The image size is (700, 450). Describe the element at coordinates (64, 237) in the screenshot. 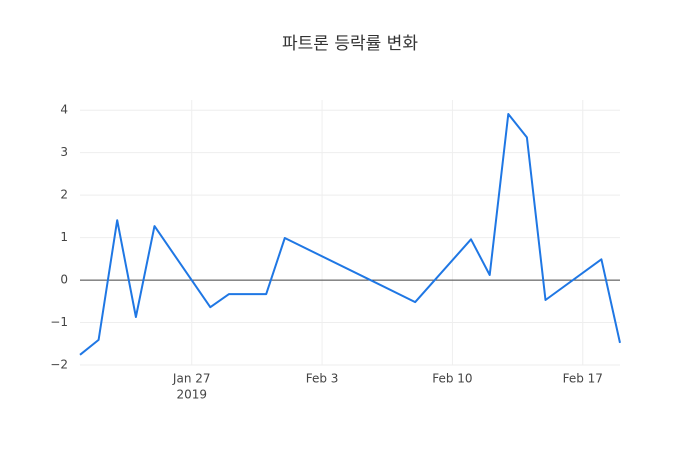

I see `y-tick-label: 1` at that location.